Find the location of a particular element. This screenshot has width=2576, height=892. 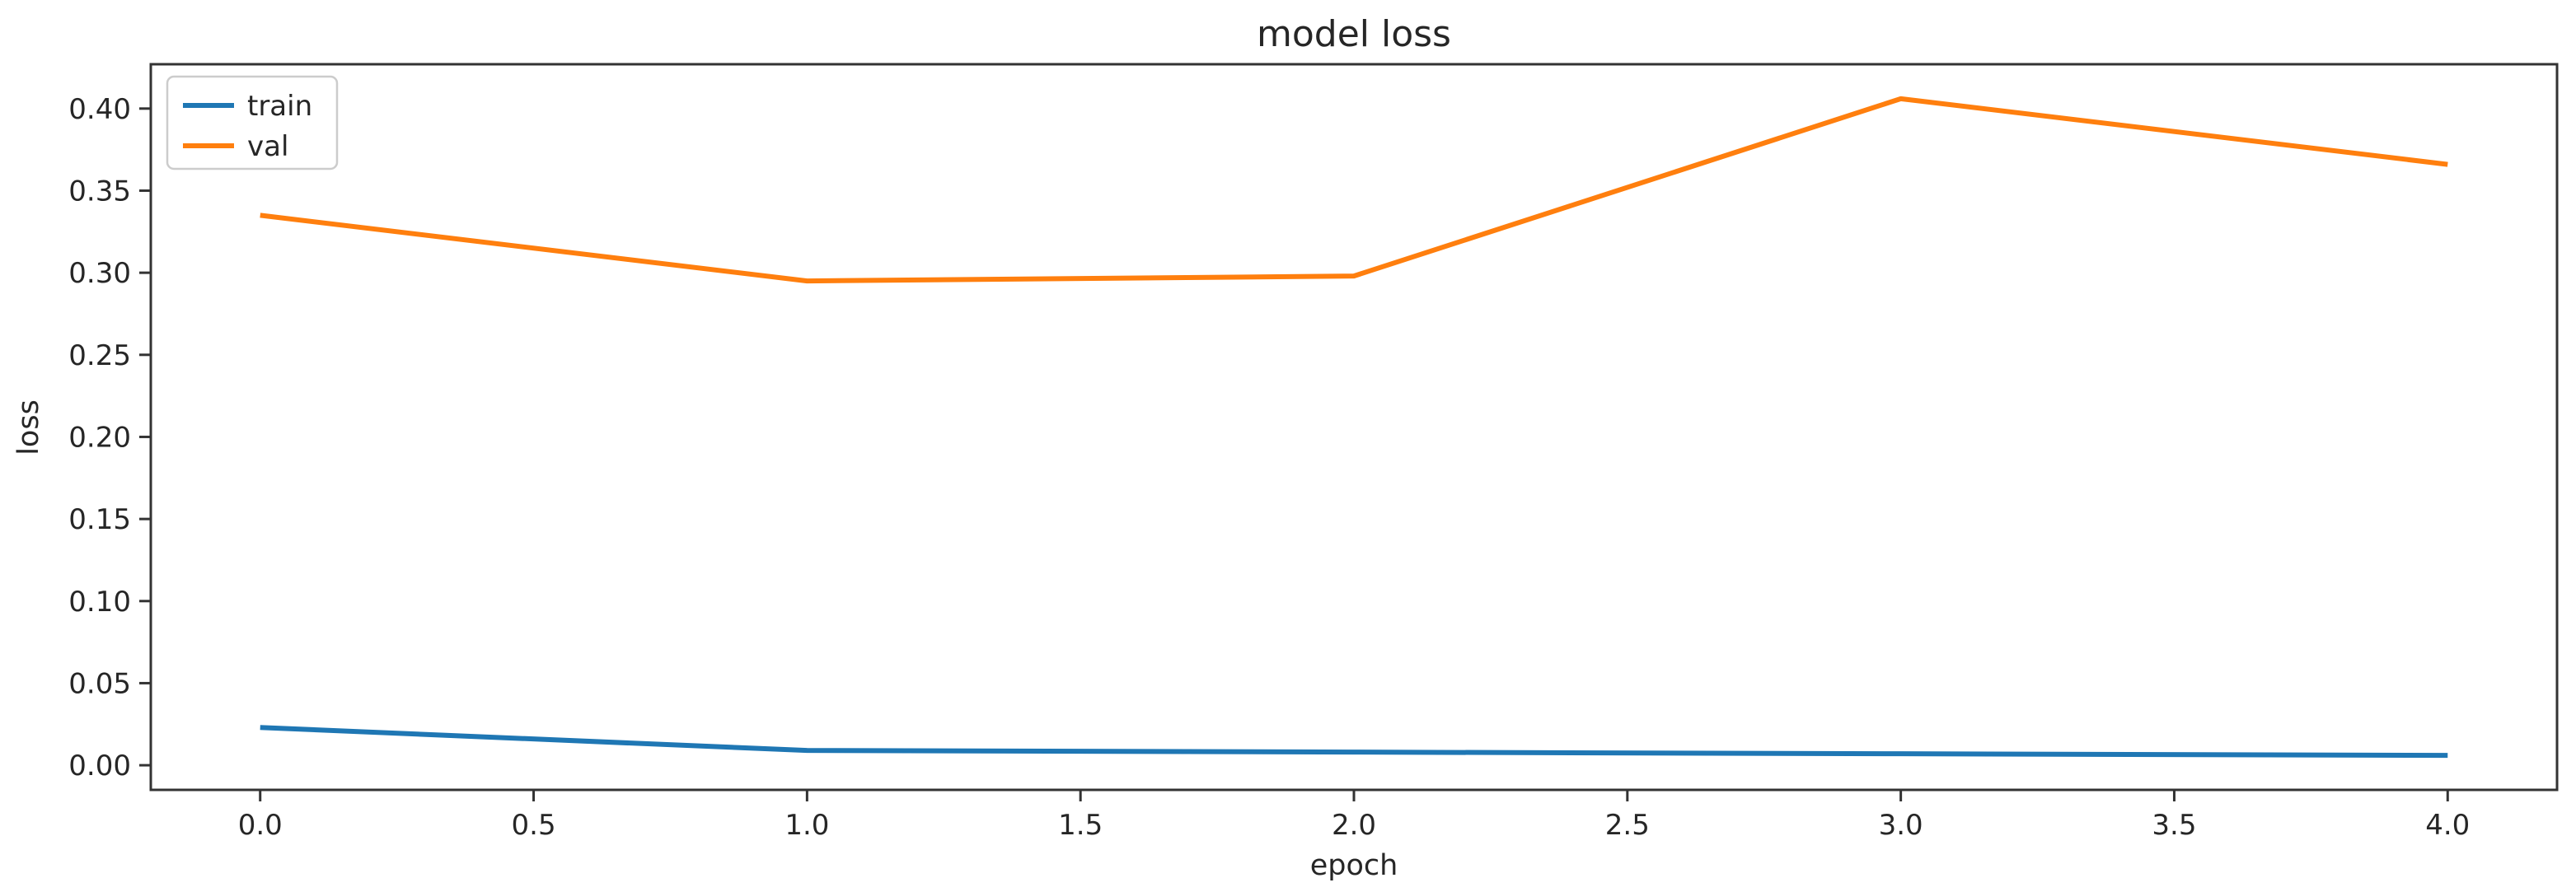

y-tick-label: 0.15 is located at coordinates (99, 519).